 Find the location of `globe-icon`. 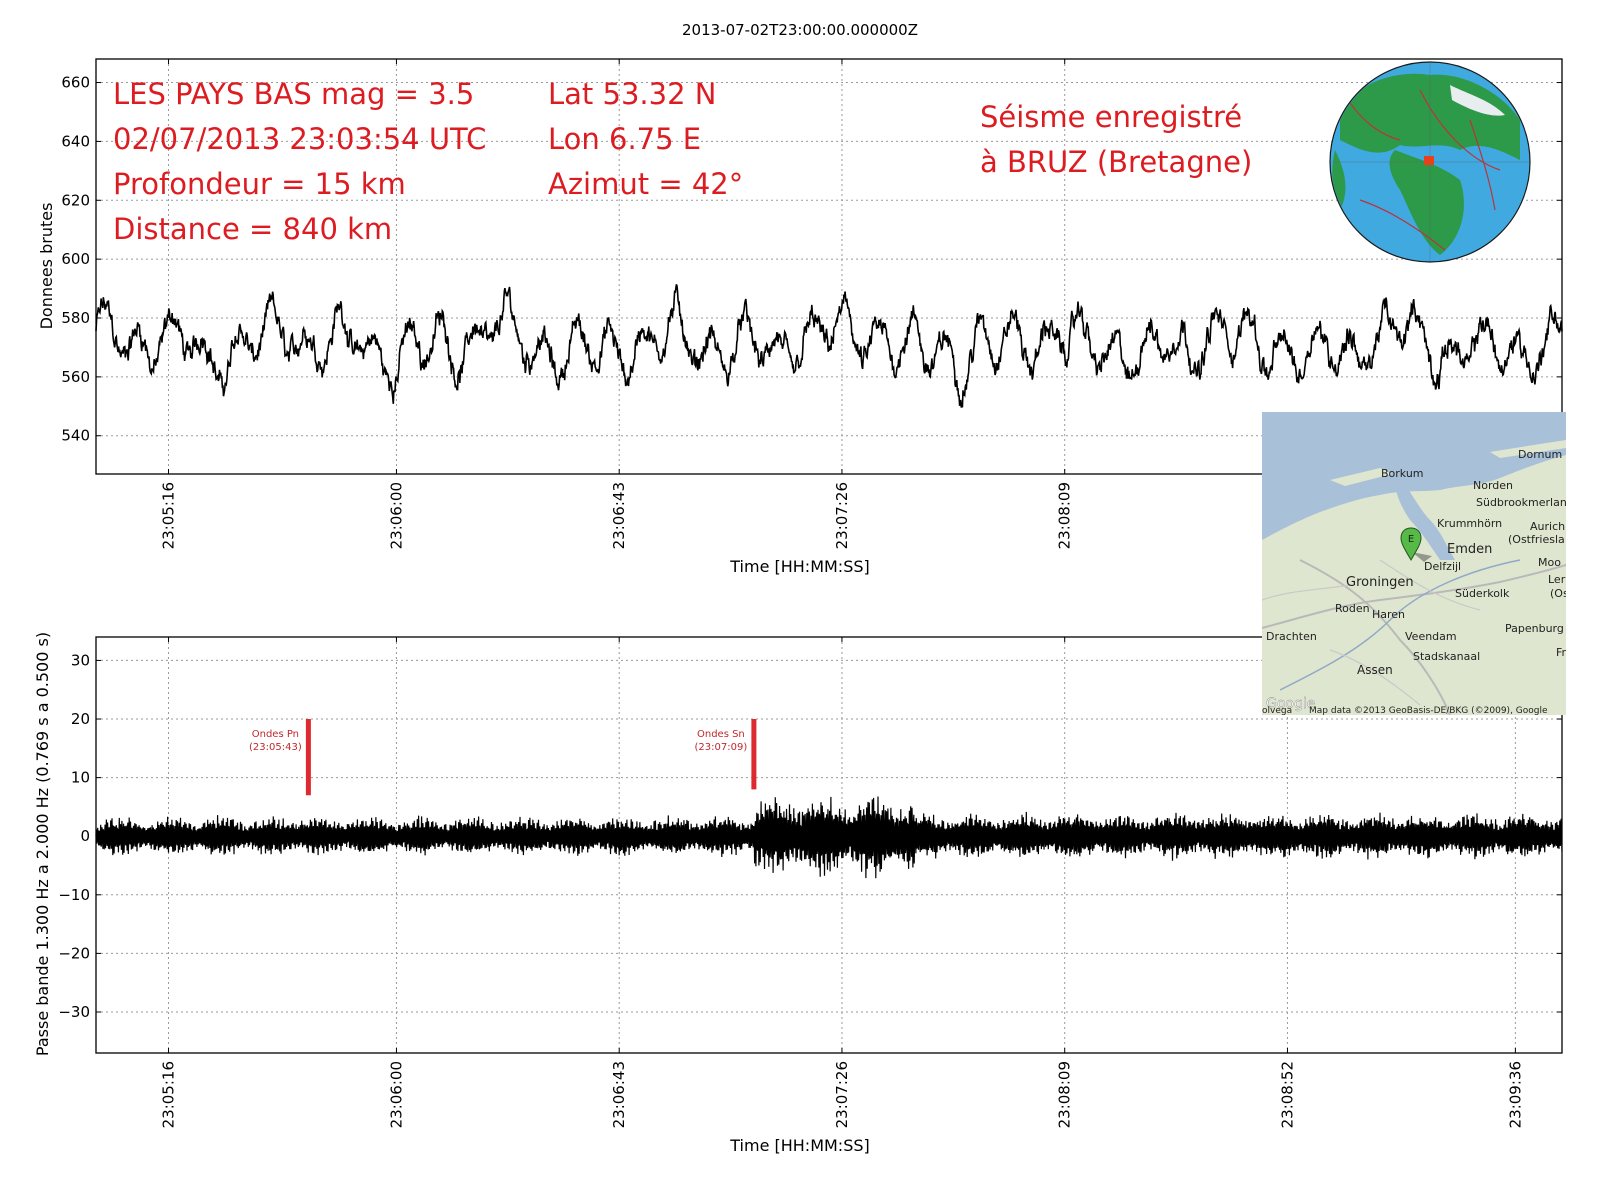

globe-icon is located at coordinates (1430, 162).